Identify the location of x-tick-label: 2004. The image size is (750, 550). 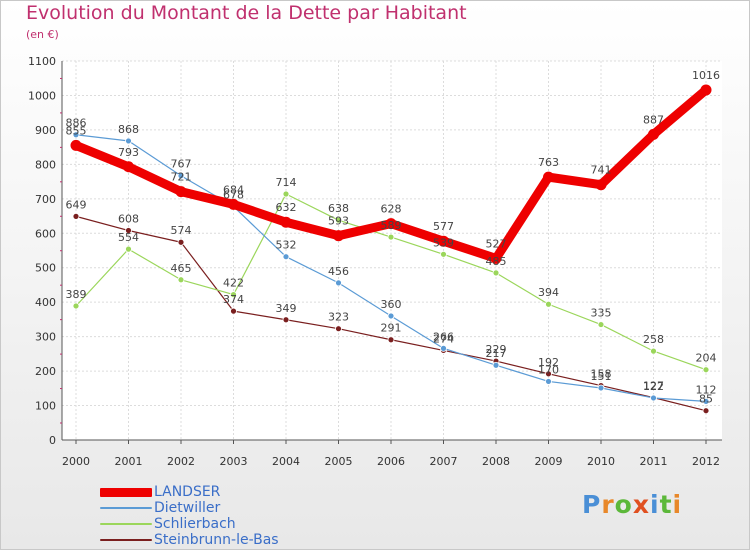
(286, 461).